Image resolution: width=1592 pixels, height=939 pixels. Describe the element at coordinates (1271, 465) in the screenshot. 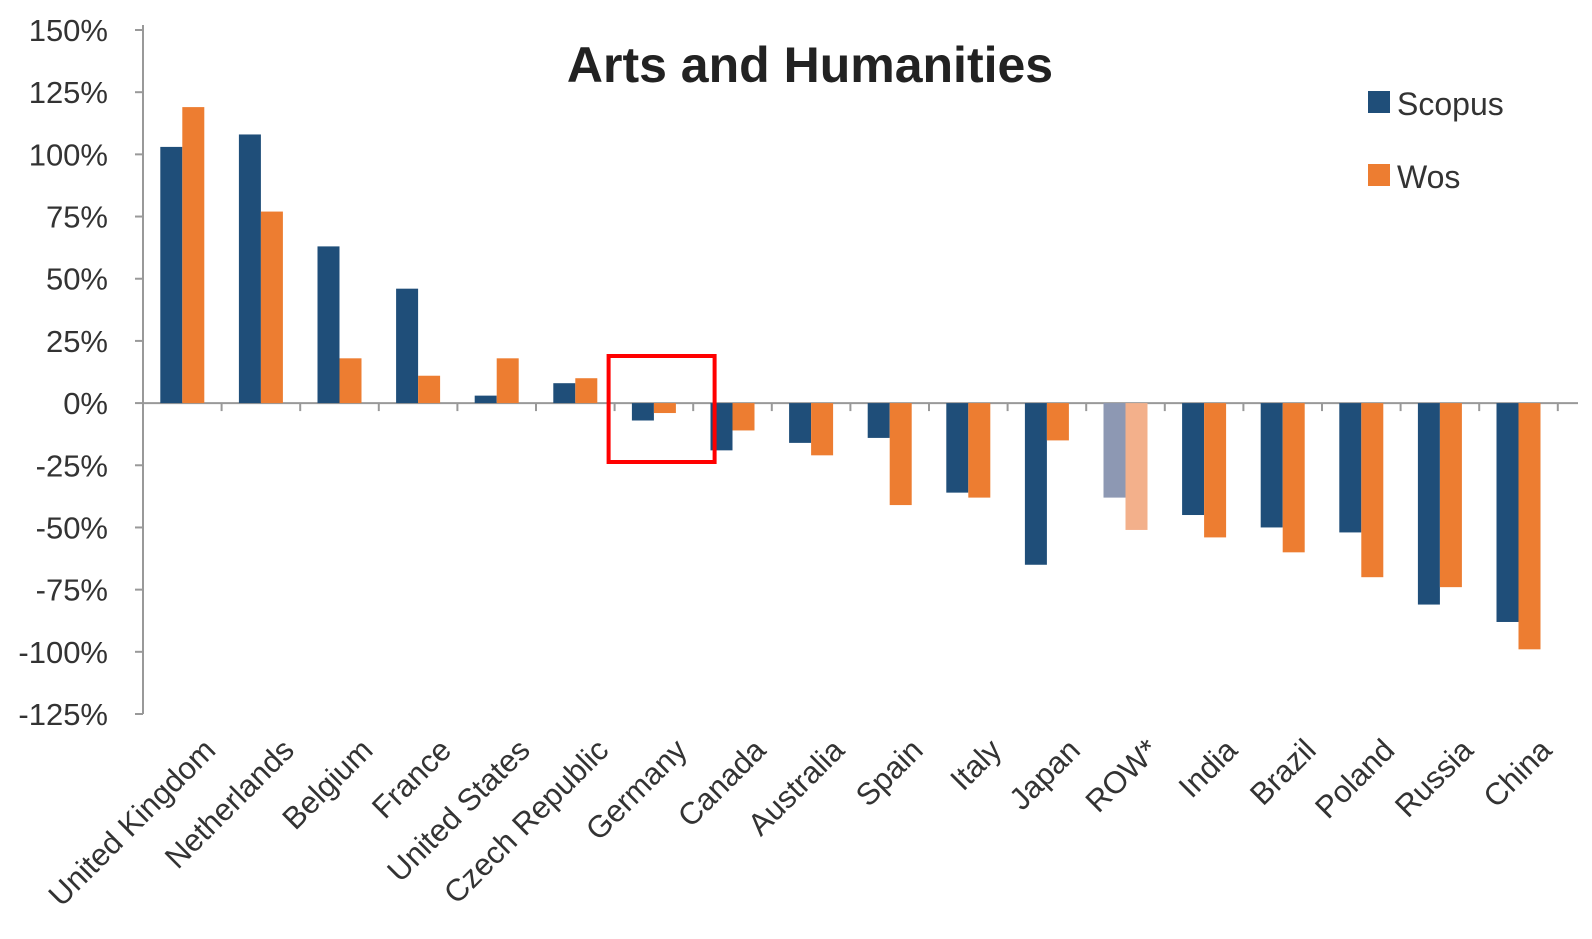

I see `bar-scopus-brazil` at that location.